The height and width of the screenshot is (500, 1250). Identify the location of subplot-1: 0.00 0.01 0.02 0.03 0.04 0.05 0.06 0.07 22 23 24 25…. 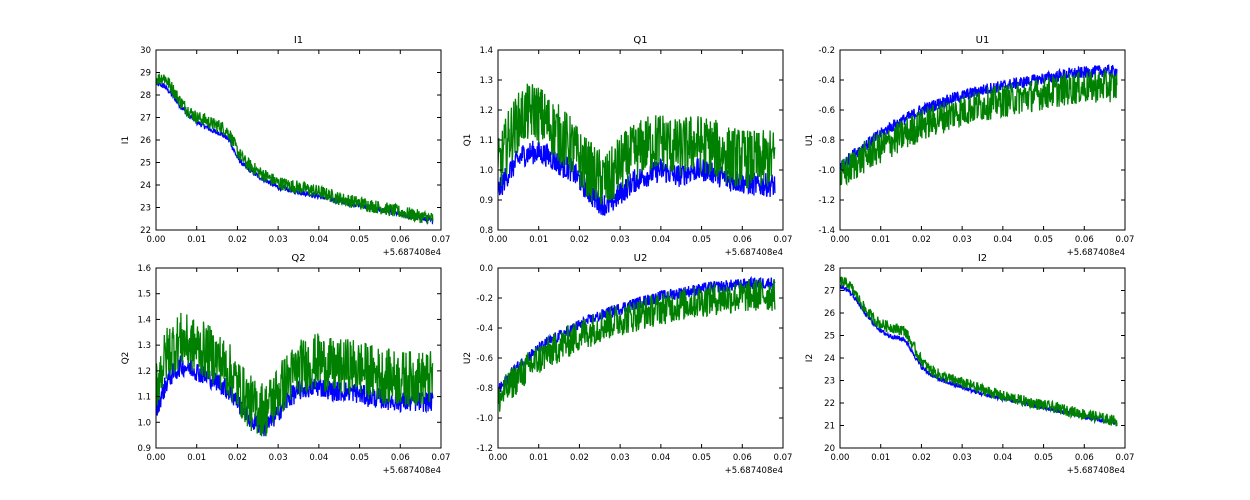
(285, 146).